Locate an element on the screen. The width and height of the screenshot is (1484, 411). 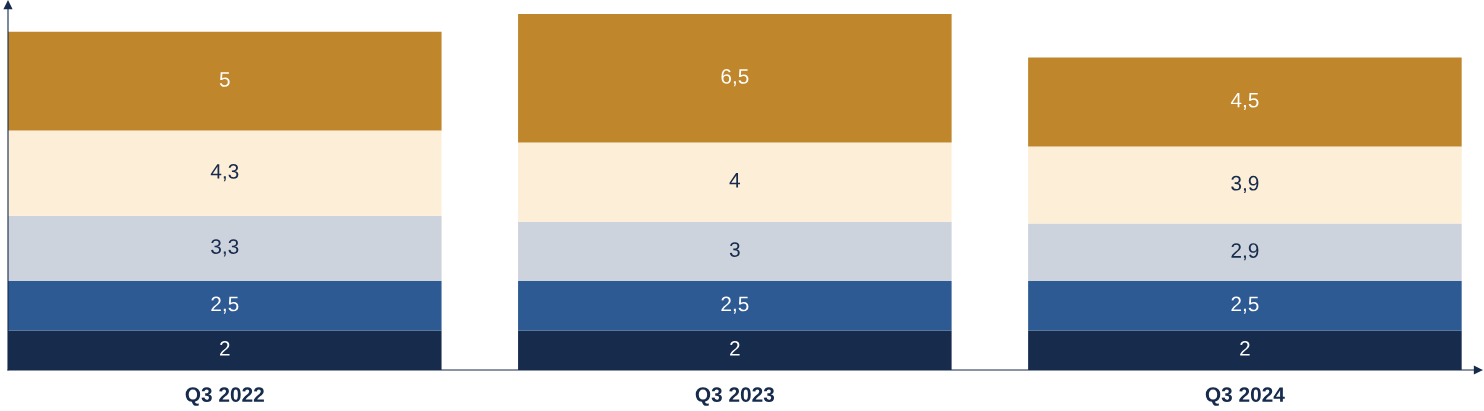
x-tick-label: Q3 2024 is located at coordinates (1245, 396).